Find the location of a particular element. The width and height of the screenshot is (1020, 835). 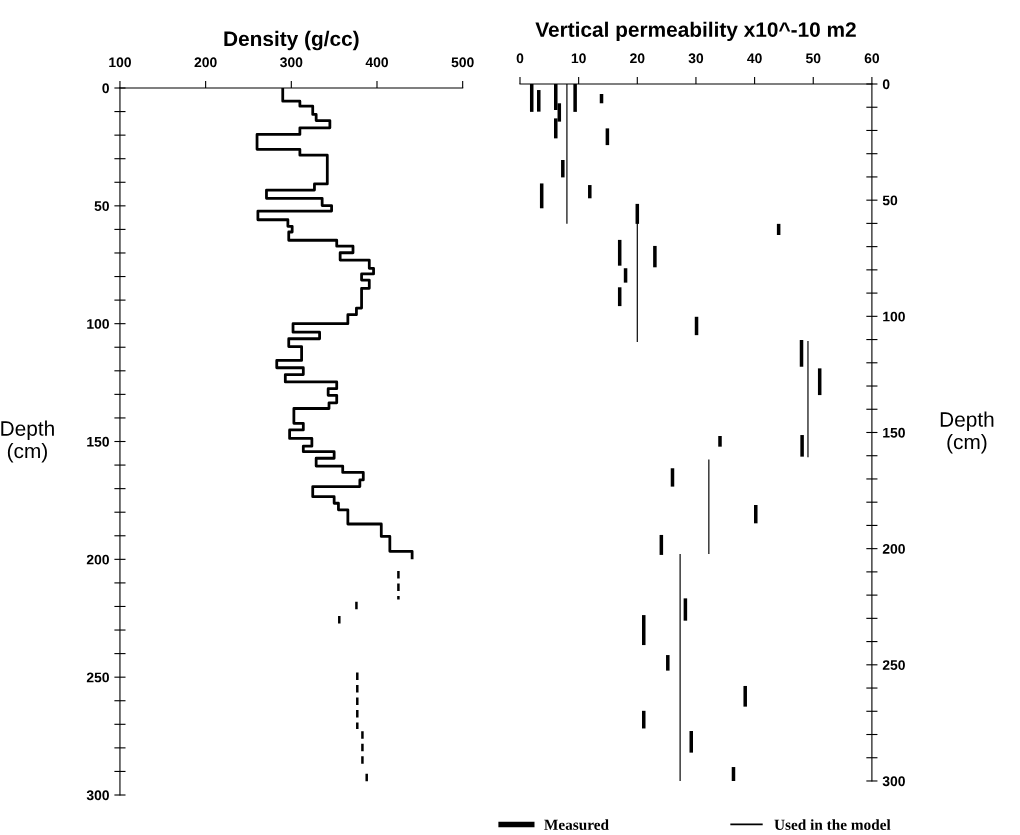

x-tick-label: 10 is located at coordinates (578, 58).